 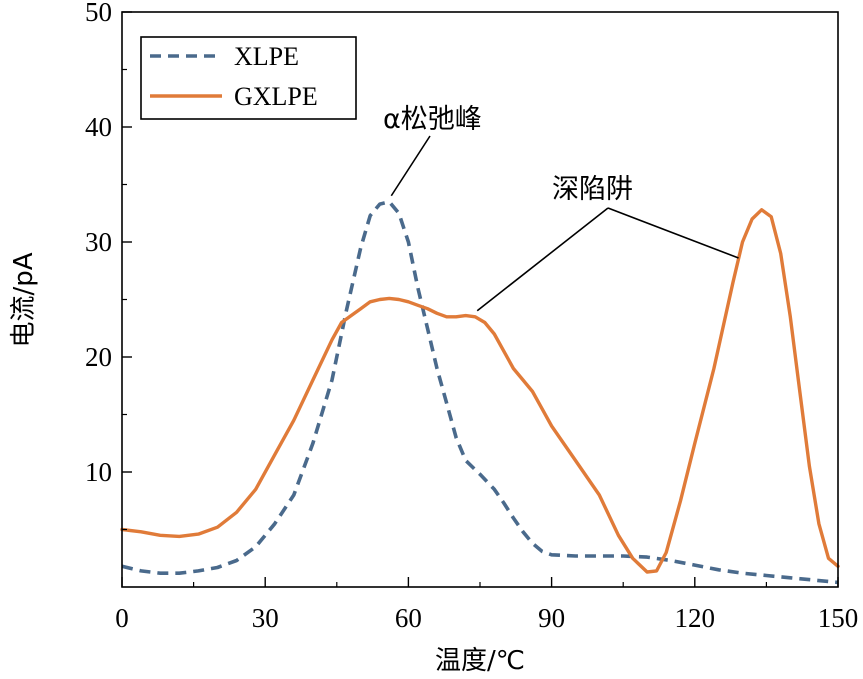 What do you see at coordinates (265, 618) in the screenshot?
I see `x-tick-label: 30` at bounding box center [265, 618].